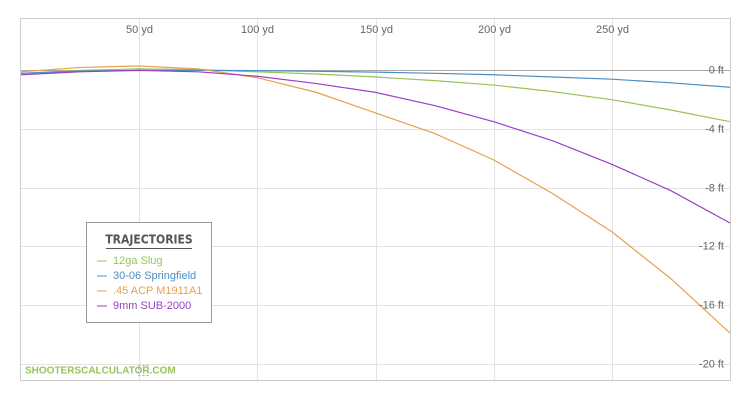 This screenshot has height=400, width=750. I want to click on legend-label: 30-06 Springfield, so click(154, 276).